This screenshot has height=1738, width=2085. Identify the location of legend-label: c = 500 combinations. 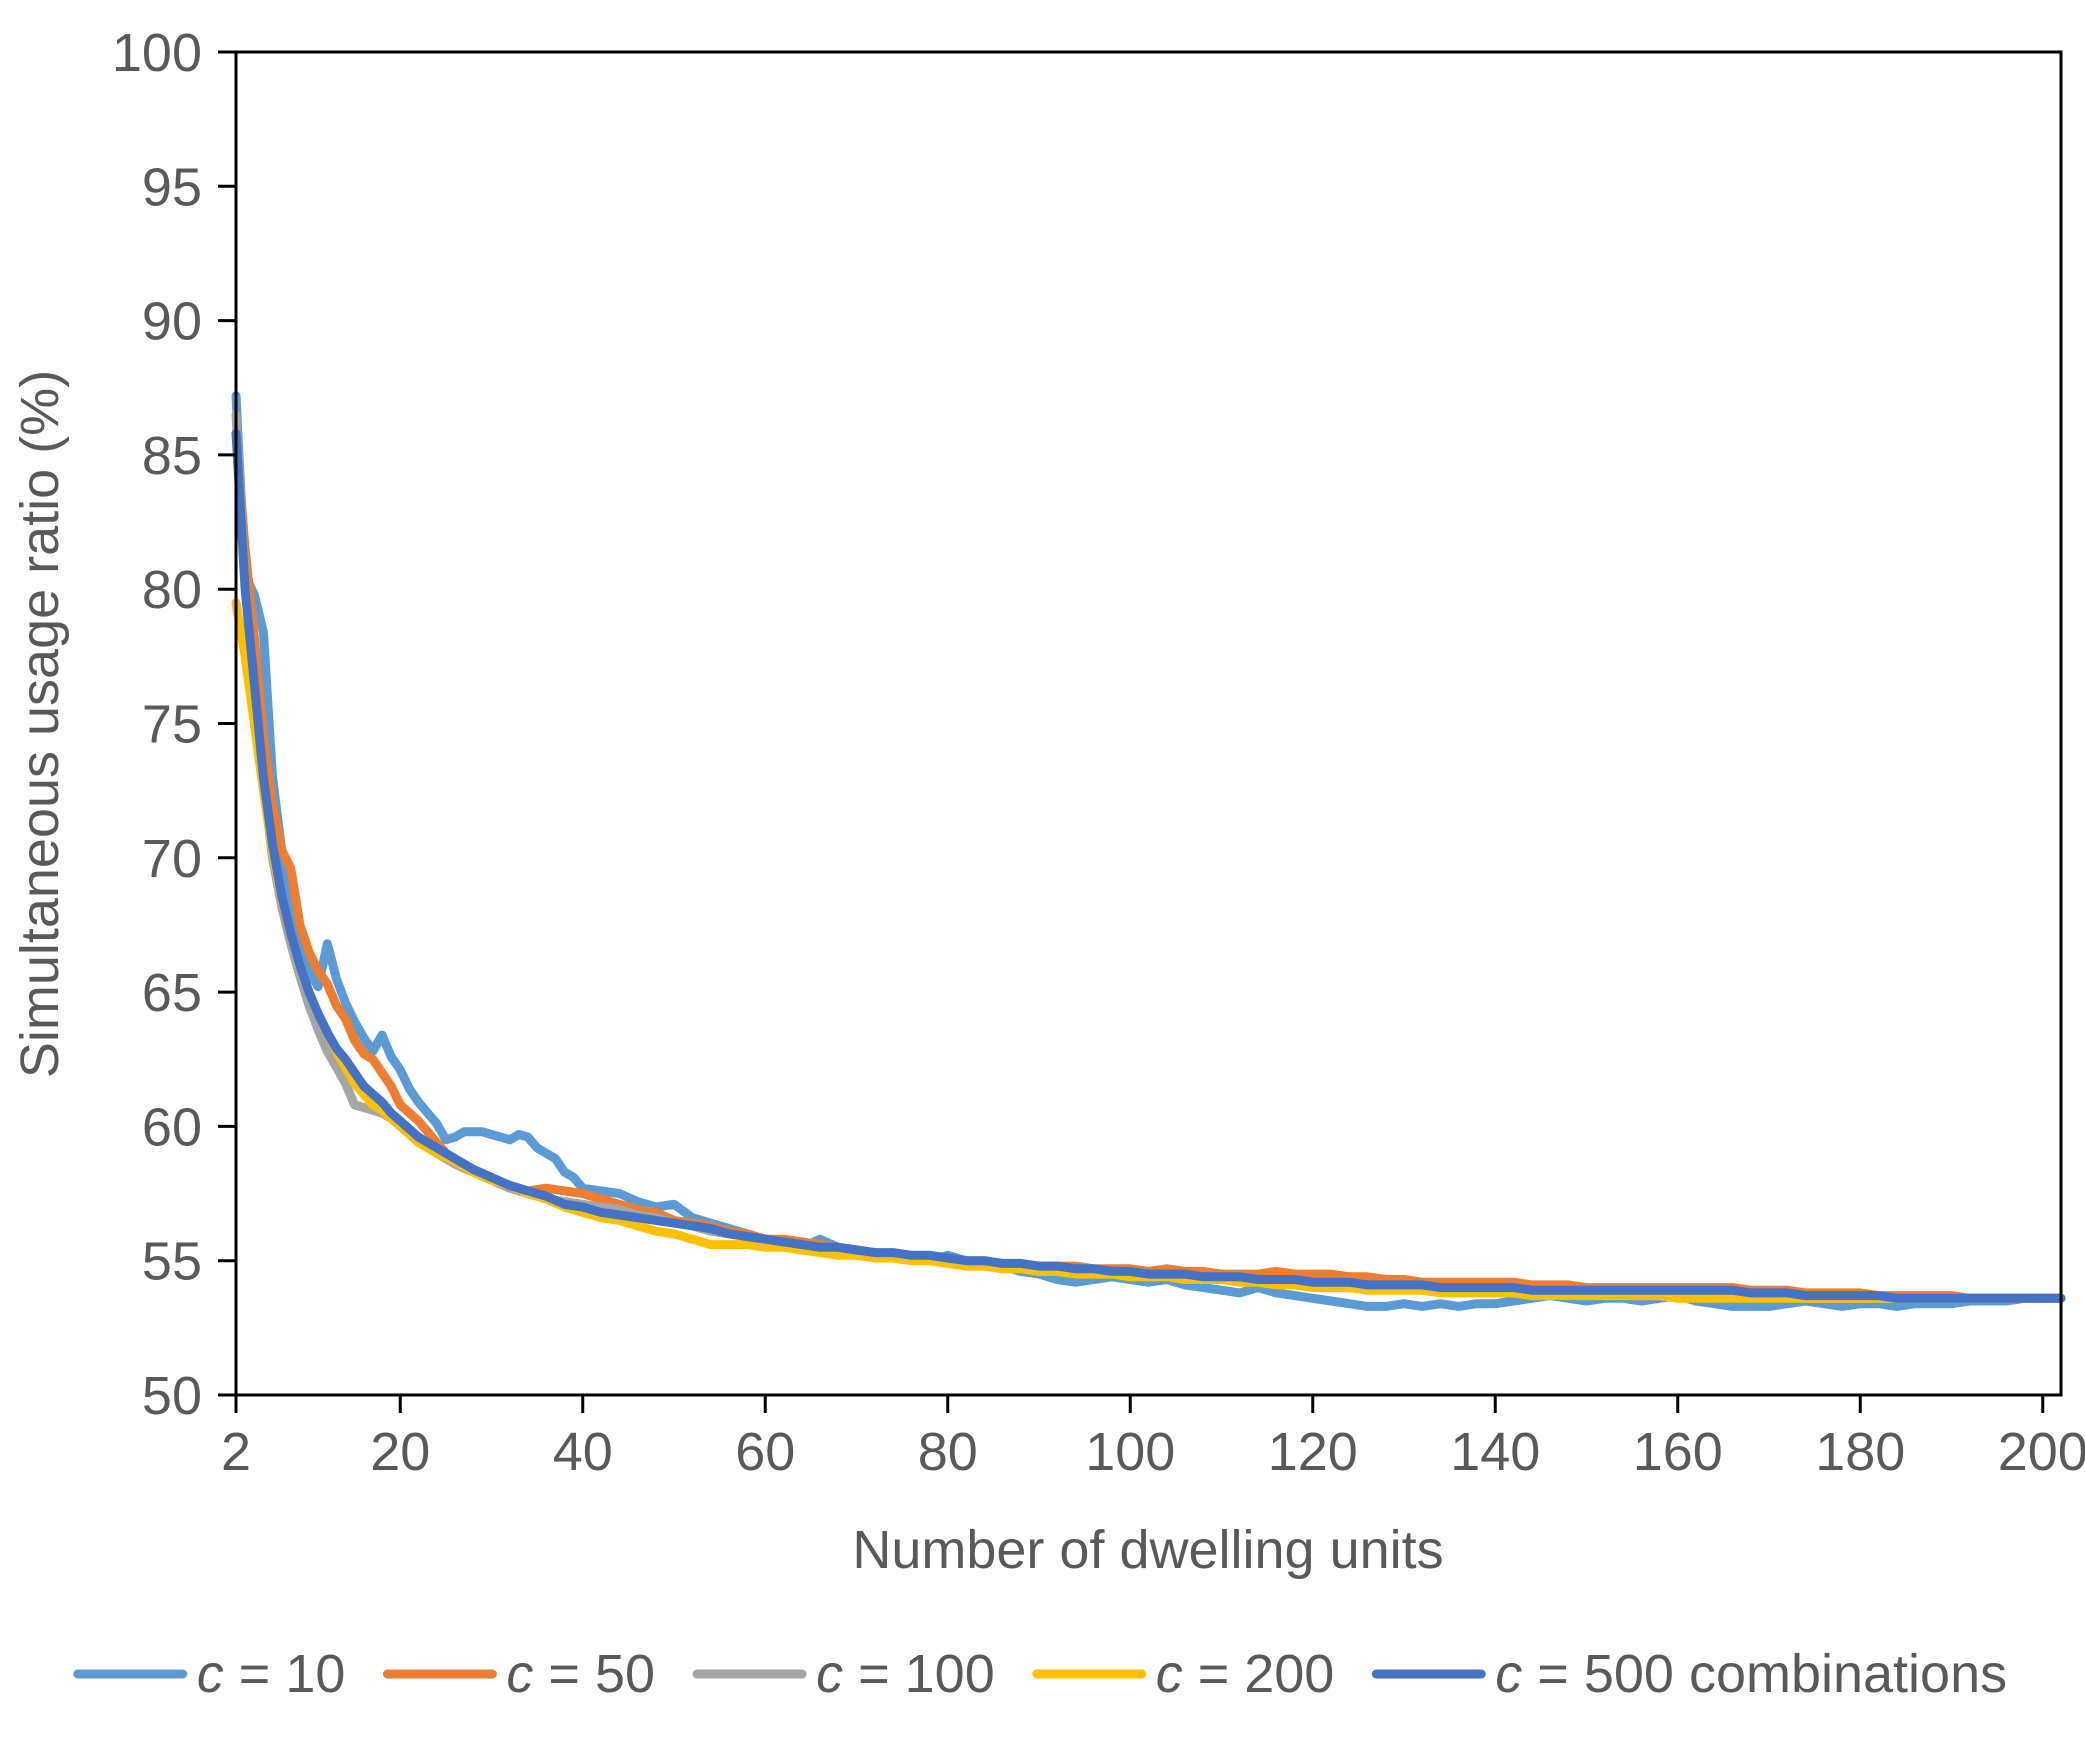
(1751, 1674).